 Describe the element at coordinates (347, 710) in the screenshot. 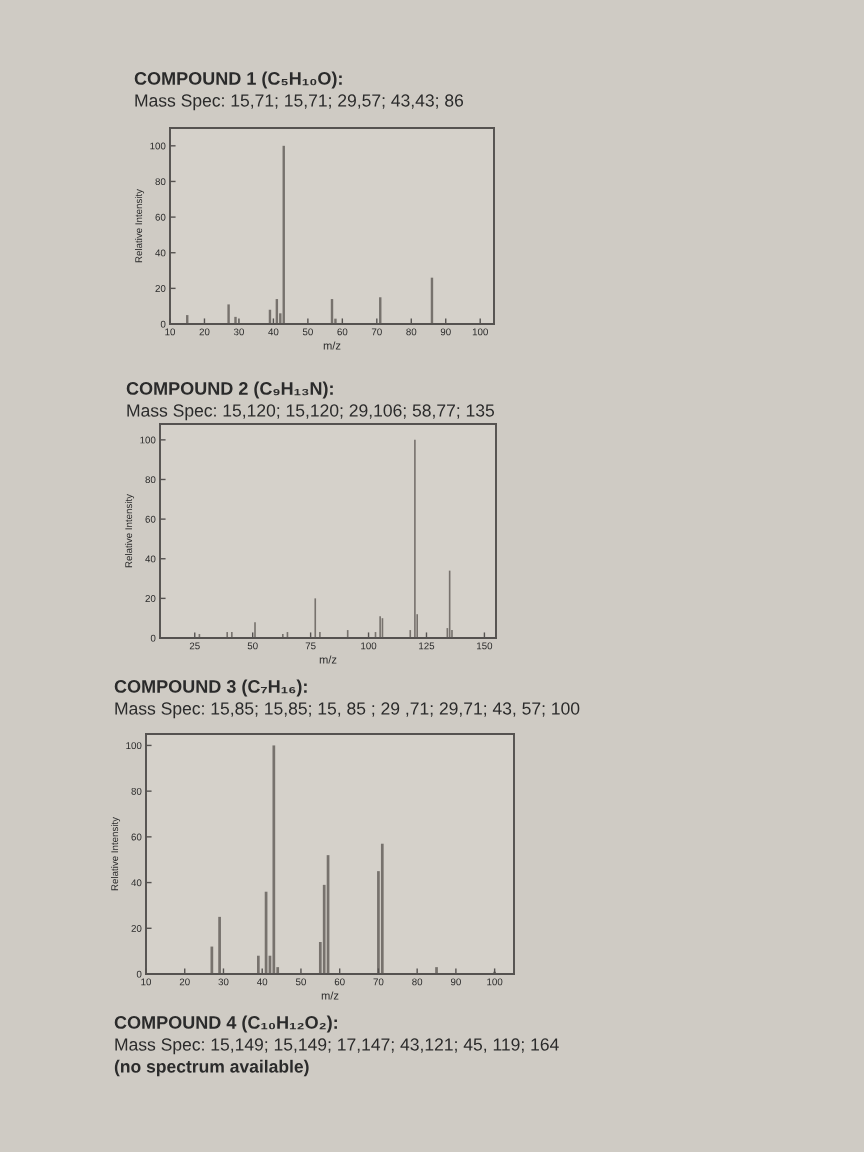

I see `chart-subtitle: Mass Spec: 15,85; 15,85; 15, 85 ; 29 ,71; 29,71; 43, 57; 100` at that location.